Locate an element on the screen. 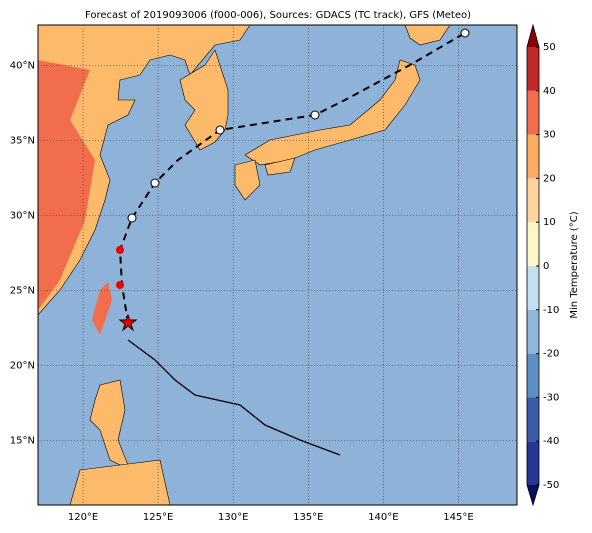 The width and height of the screenshot is (592, 533). colorbar-tick-label: 0 is located at coordinates (546, 266).